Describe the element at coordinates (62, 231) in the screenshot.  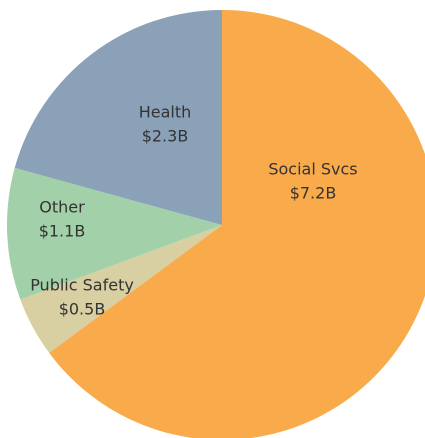
I see `slice-value: $1.1B` at that location.